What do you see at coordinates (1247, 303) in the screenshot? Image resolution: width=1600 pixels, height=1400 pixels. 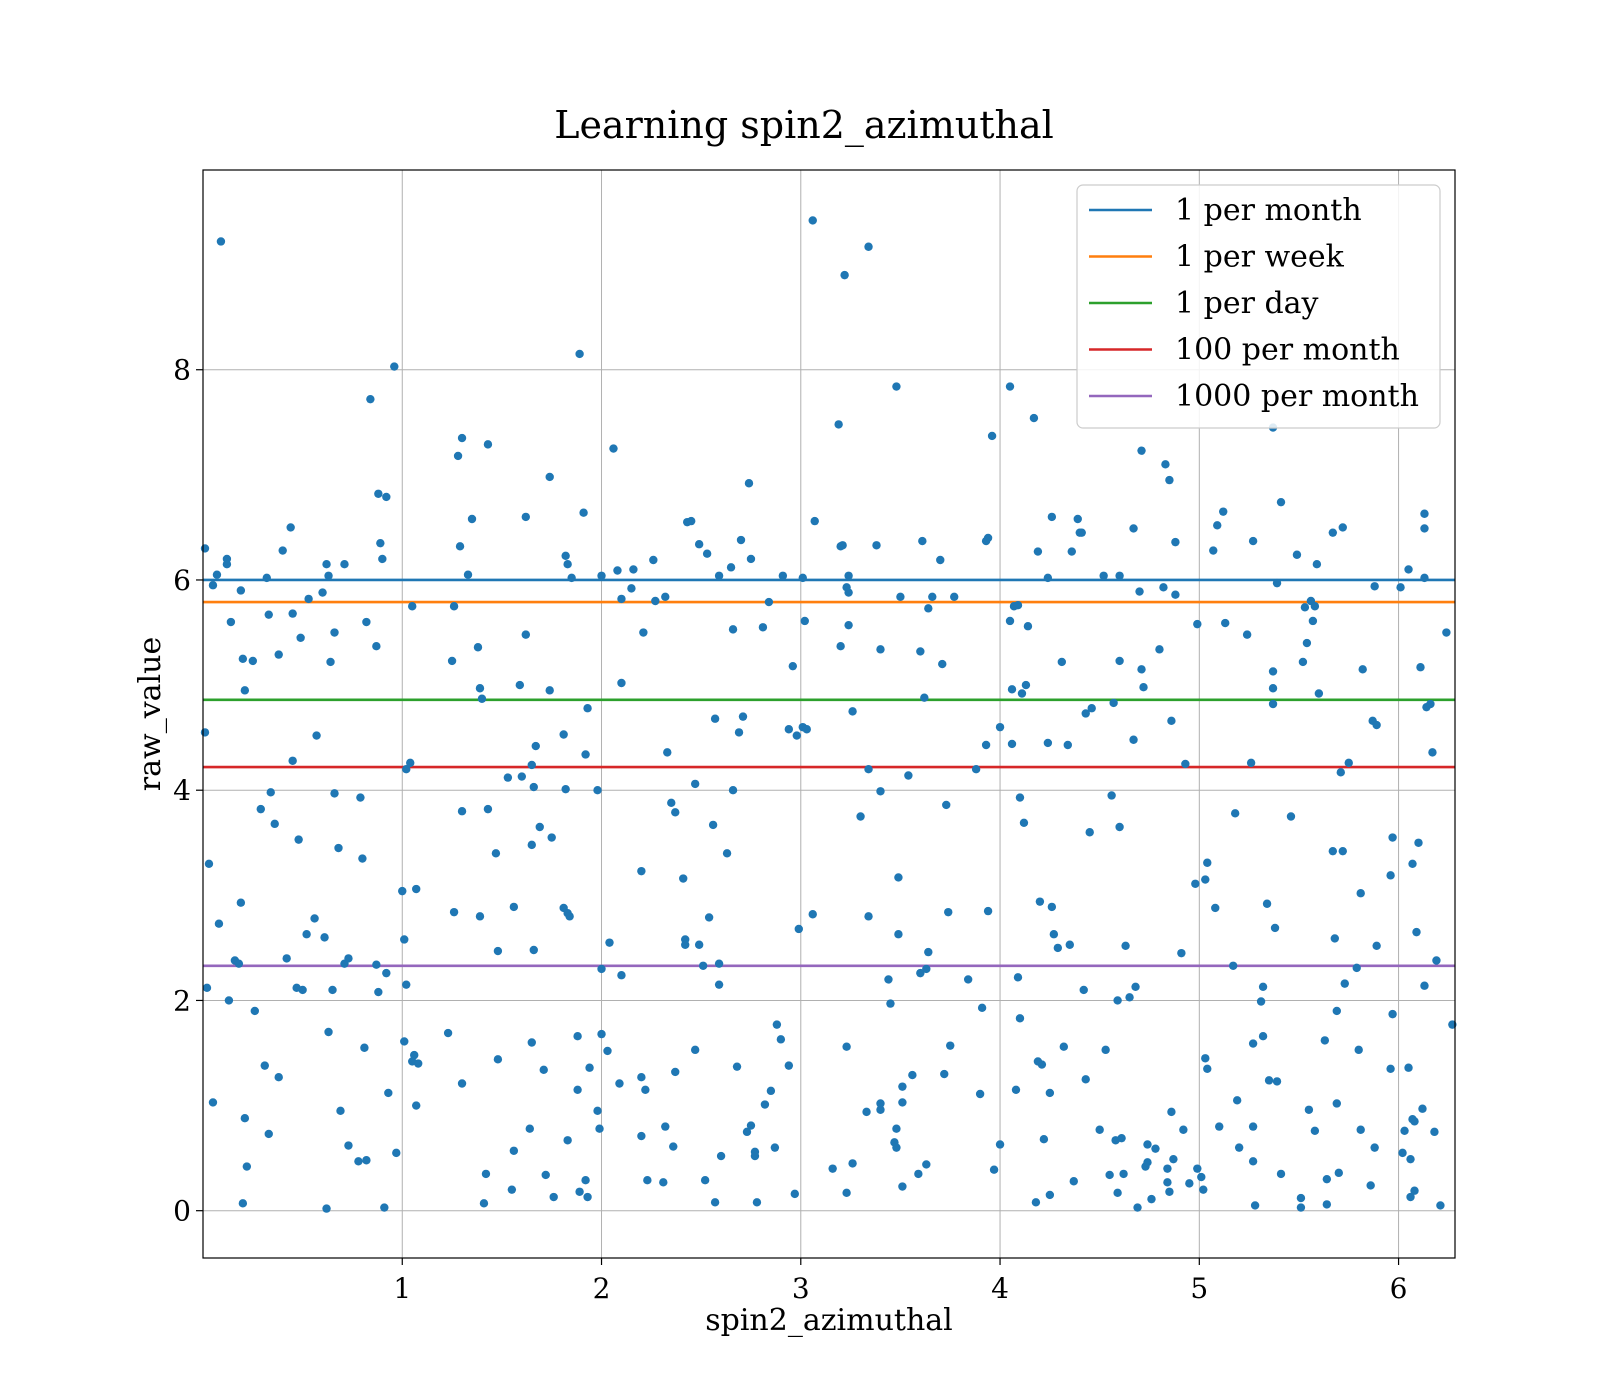 I see `legend-label: 1 per day` at bounding box center [1247, 303].